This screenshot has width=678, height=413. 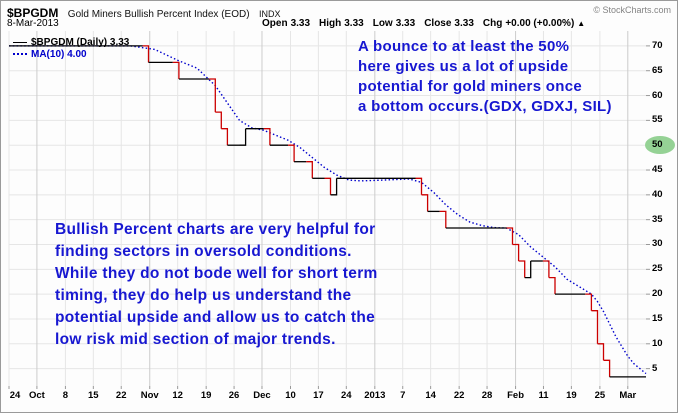 What do you see at coordinates (430, 395) in the screenshot?
I see `x-axis-label: 14` at bounding box center [430, 395].